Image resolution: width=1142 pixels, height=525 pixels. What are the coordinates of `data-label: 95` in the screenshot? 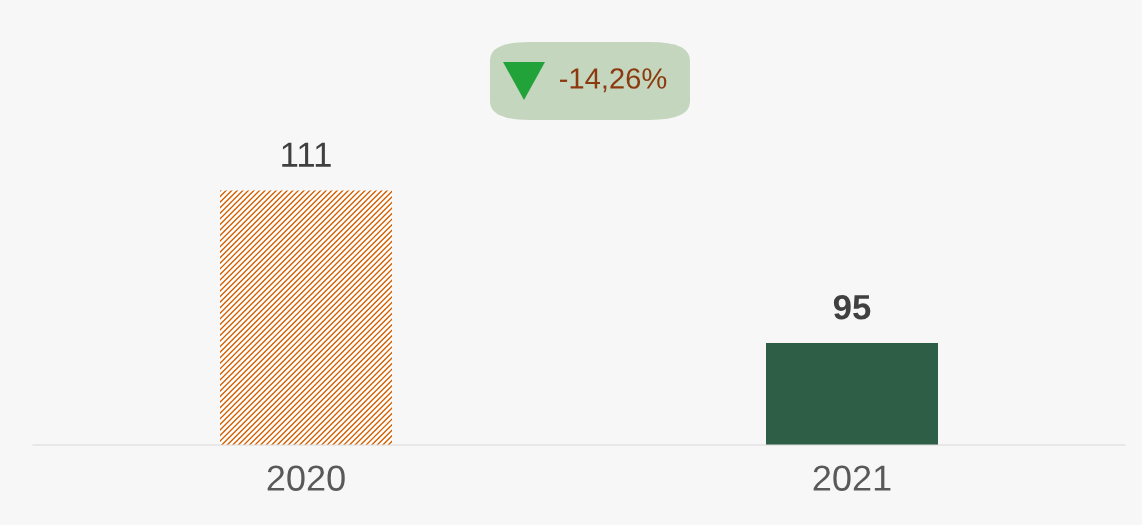 It's located at (852, 307).